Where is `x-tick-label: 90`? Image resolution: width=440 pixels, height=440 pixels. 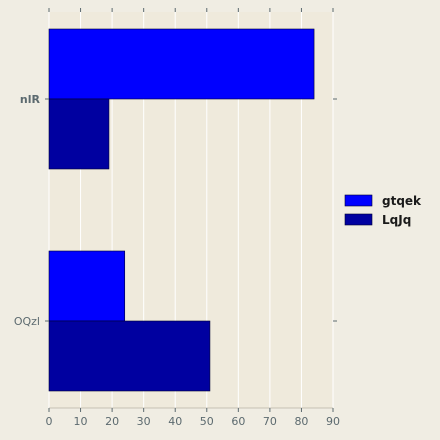
x-tick-label: 90 is located at coordinates (333, 421).